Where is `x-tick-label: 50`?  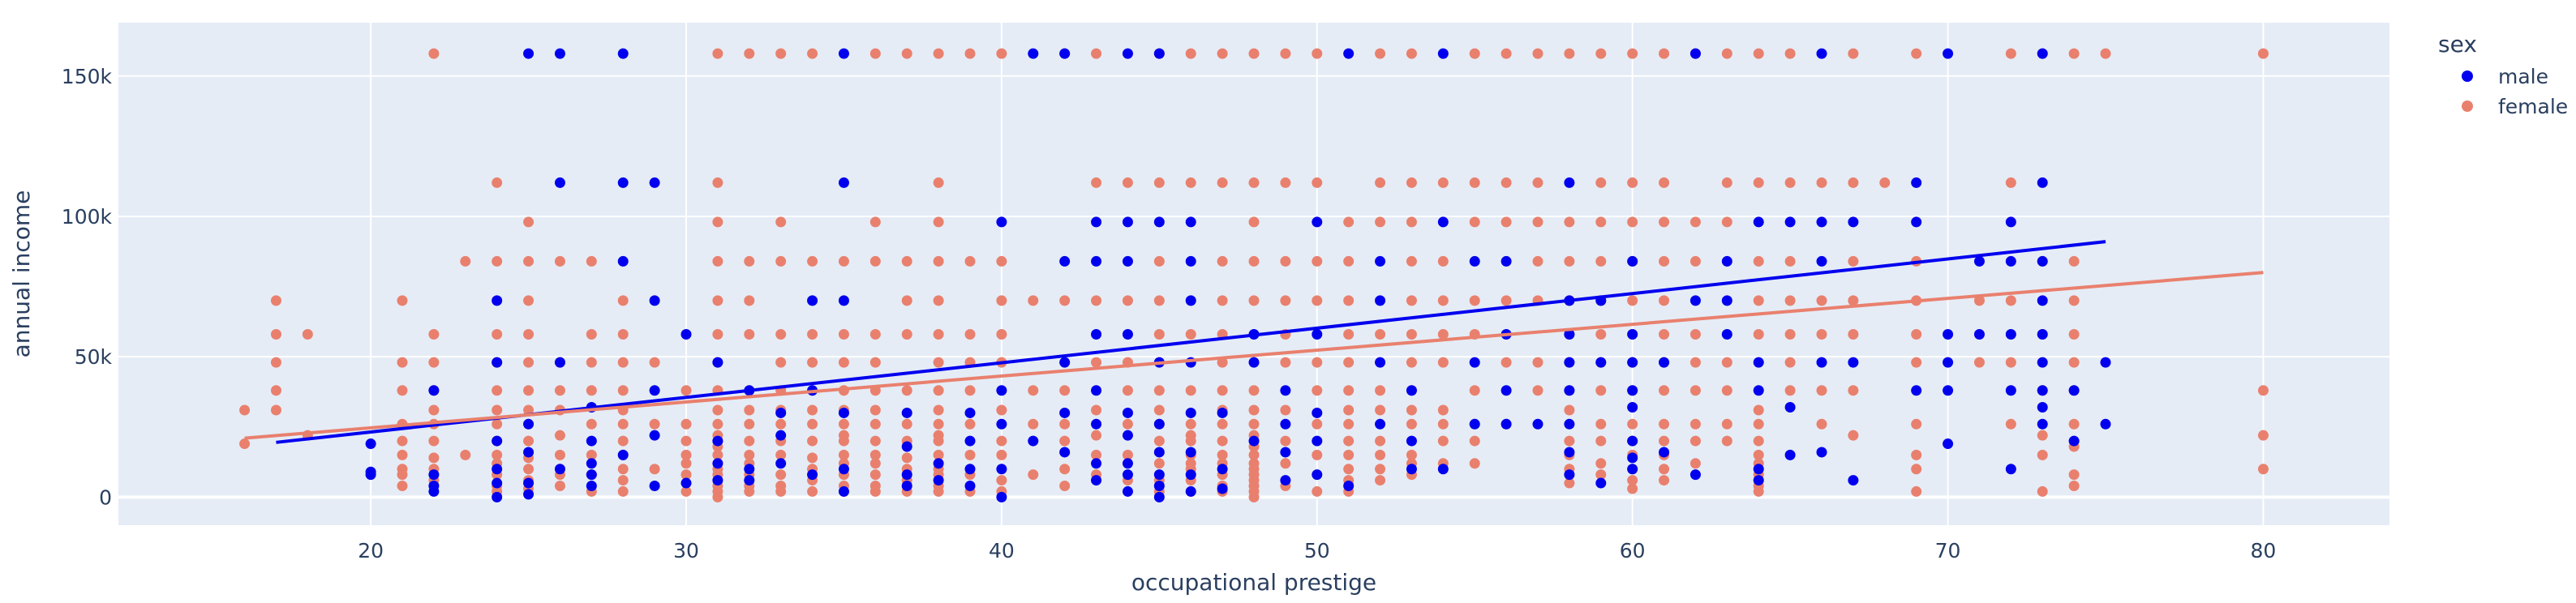 x-tick-label: 50 is located at coordinates (1317, 550).